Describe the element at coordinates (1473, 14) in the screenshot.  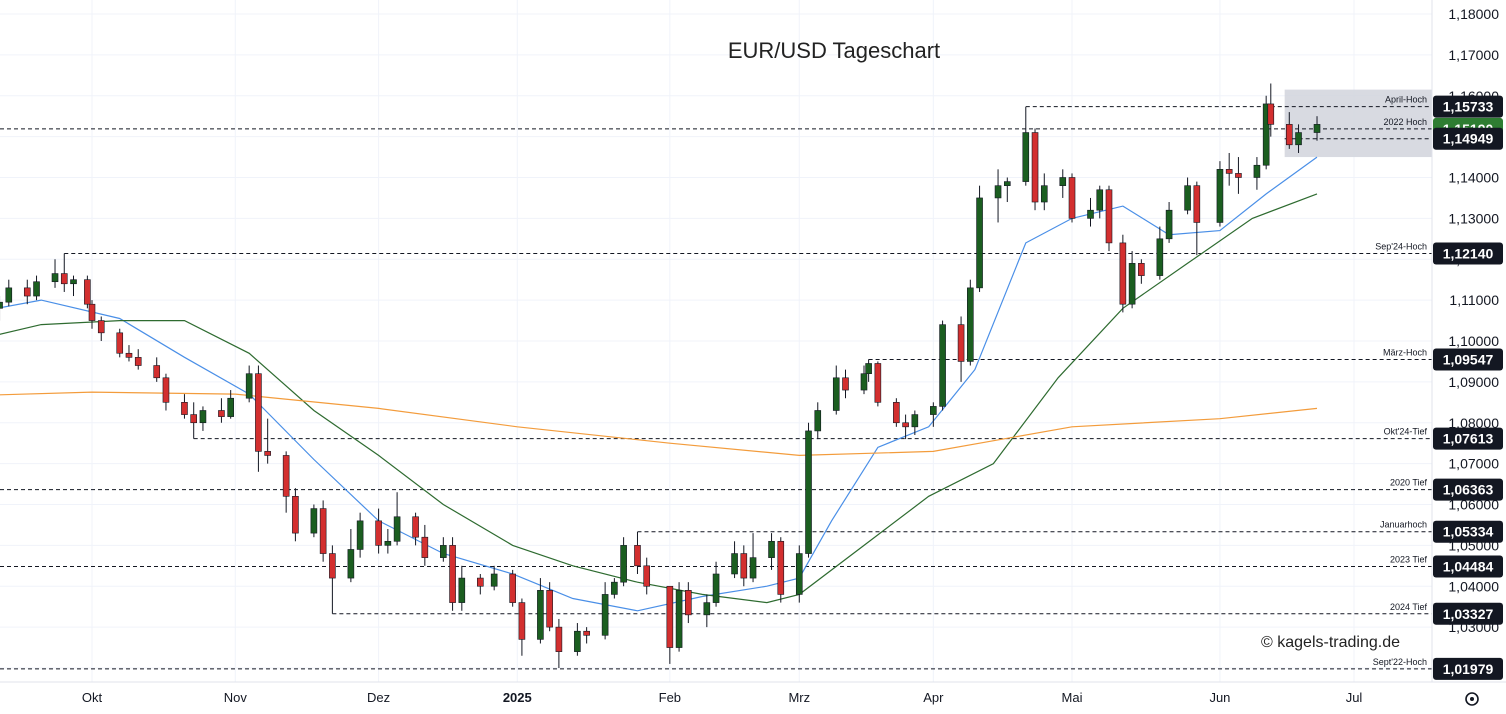
I see `y-tick-label: 1,18000` at that location.